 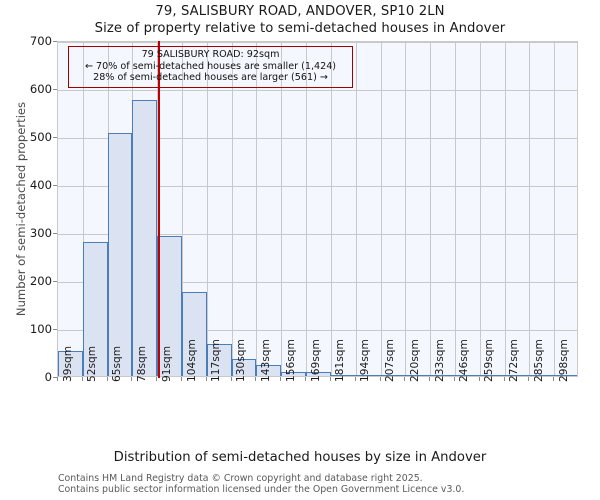 I want to click on x-axis-tick-label: 156sqm, so click(x=290, y=360).